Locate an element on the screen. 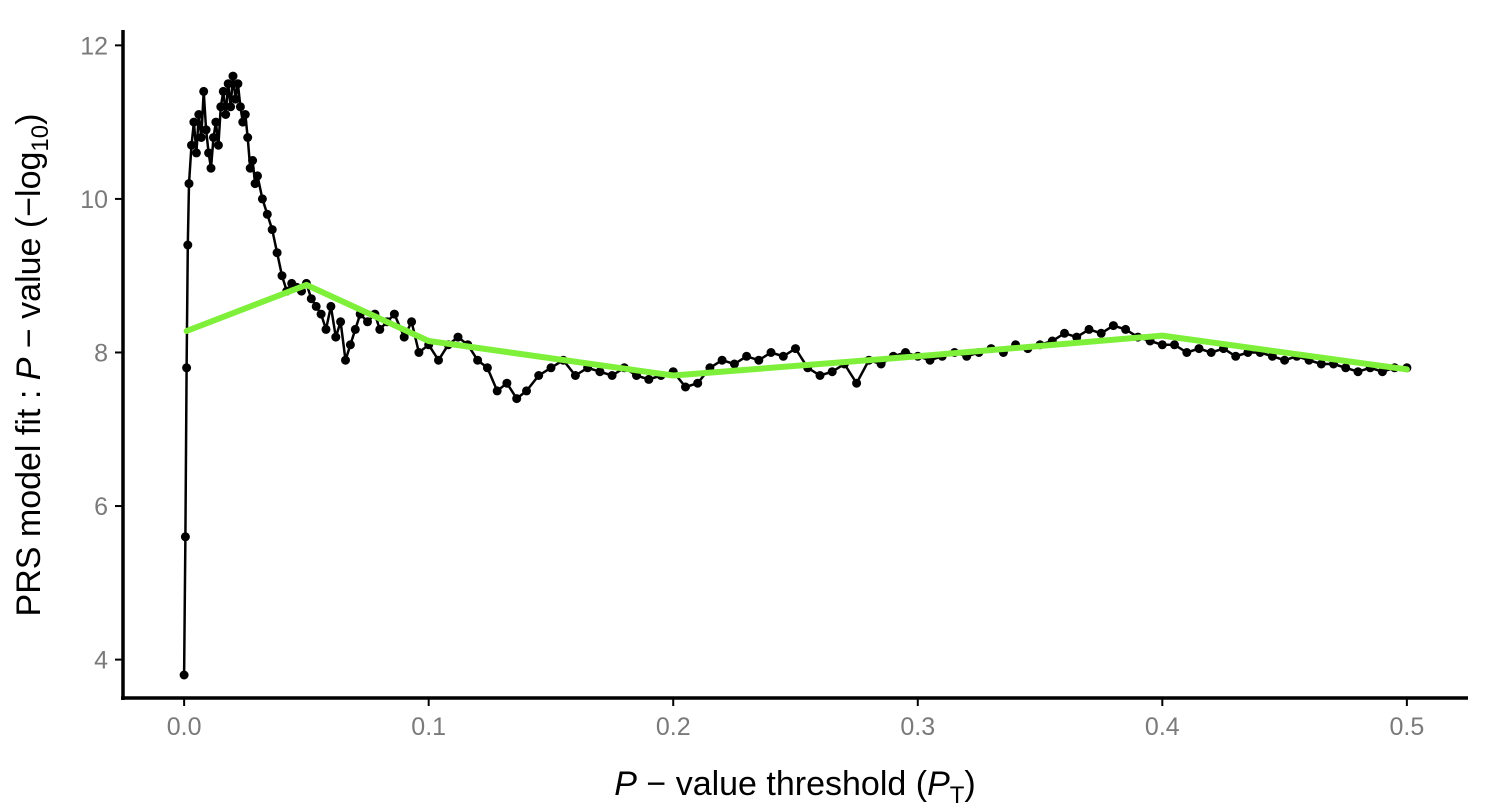 This screenshot has height=810, width=1500. y-tick-label: 12 is located at coordinates (94, 46).